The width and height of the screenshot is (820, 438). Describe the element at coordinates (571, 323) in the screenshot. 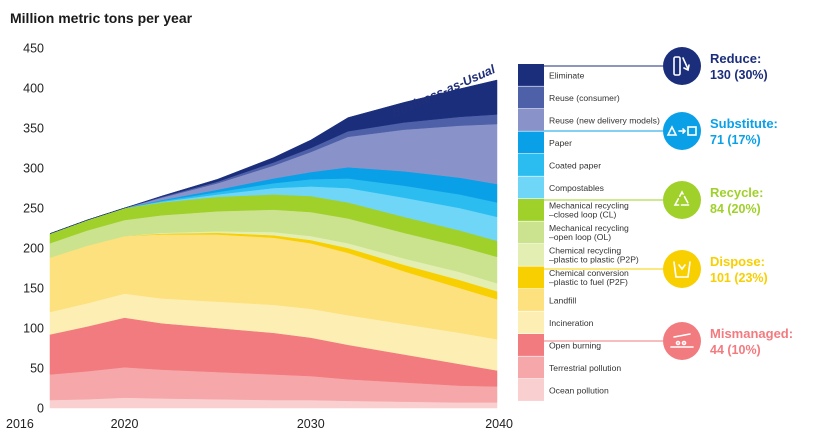

I see `legend-label: Incineration` at that location.